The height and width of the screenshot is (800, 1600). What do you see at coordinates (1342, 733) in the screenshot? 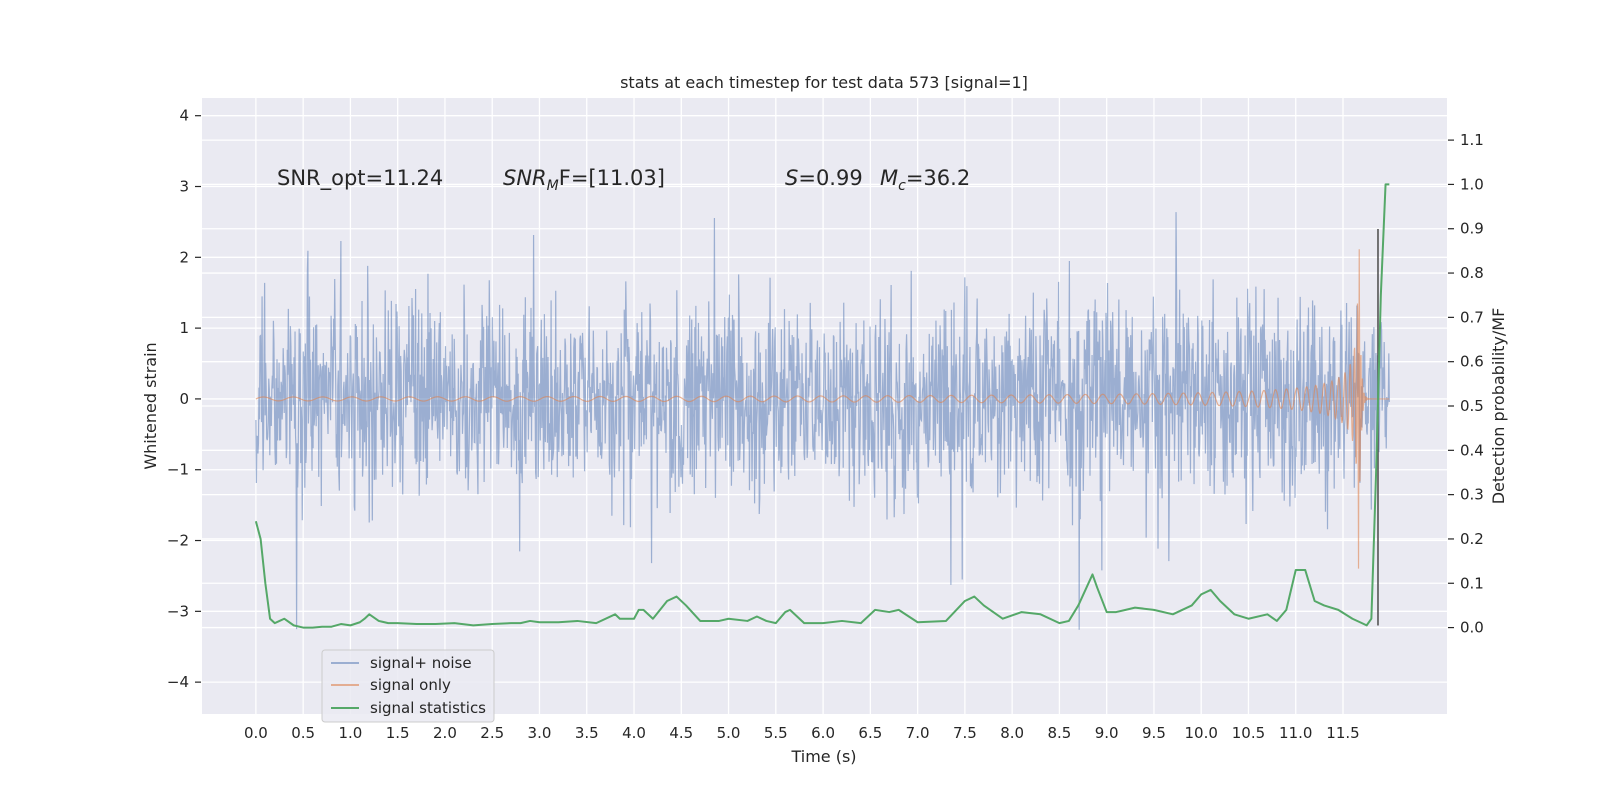
I see `x-tick-label: 11.5` at bounding box center [1342, 733].